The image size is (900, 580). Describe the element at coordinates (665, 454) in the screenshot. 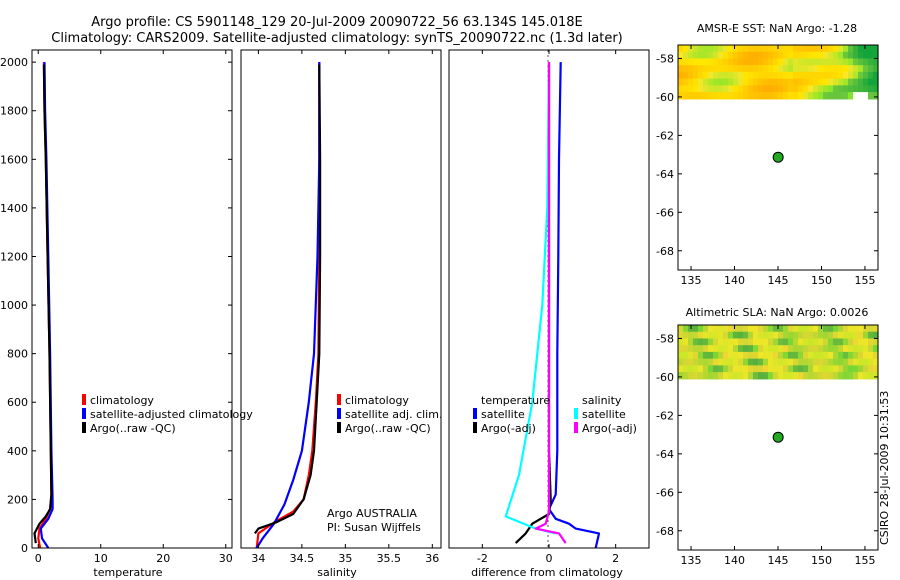

I see `y-tick-label: -64` at that location.